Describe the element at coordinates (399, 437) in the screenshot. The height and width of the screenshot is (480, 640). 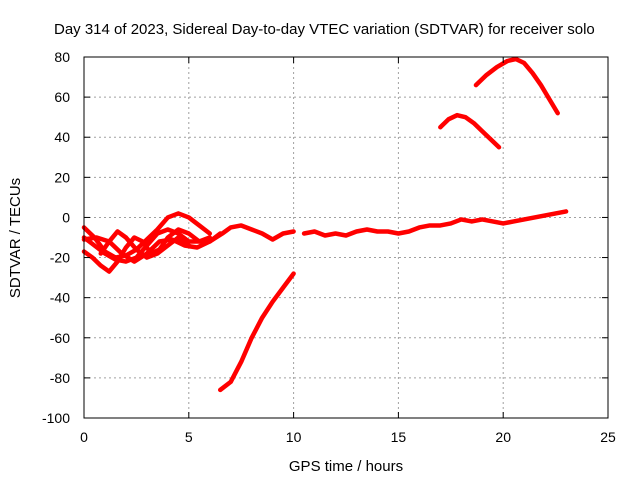
I see `x-tick-label: 15` at that location.